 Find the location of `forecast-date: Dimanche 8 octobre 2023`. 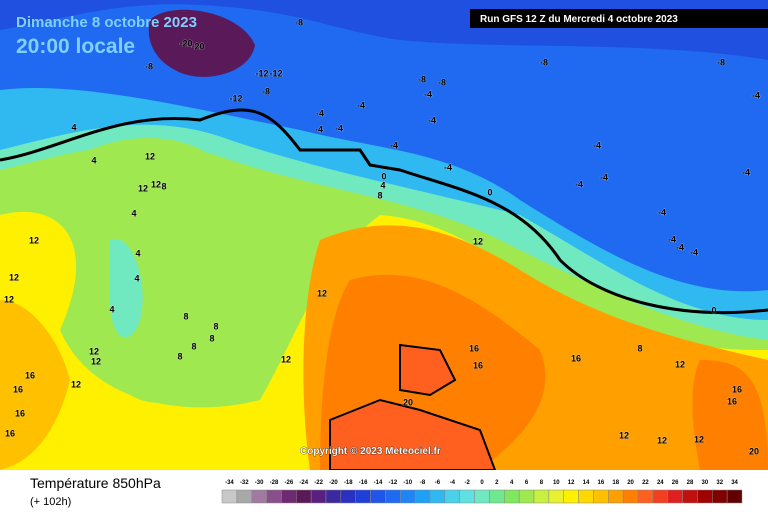

forecast-date: Dimanche 8 octobre 2023 is located at coordinates (106, 22).